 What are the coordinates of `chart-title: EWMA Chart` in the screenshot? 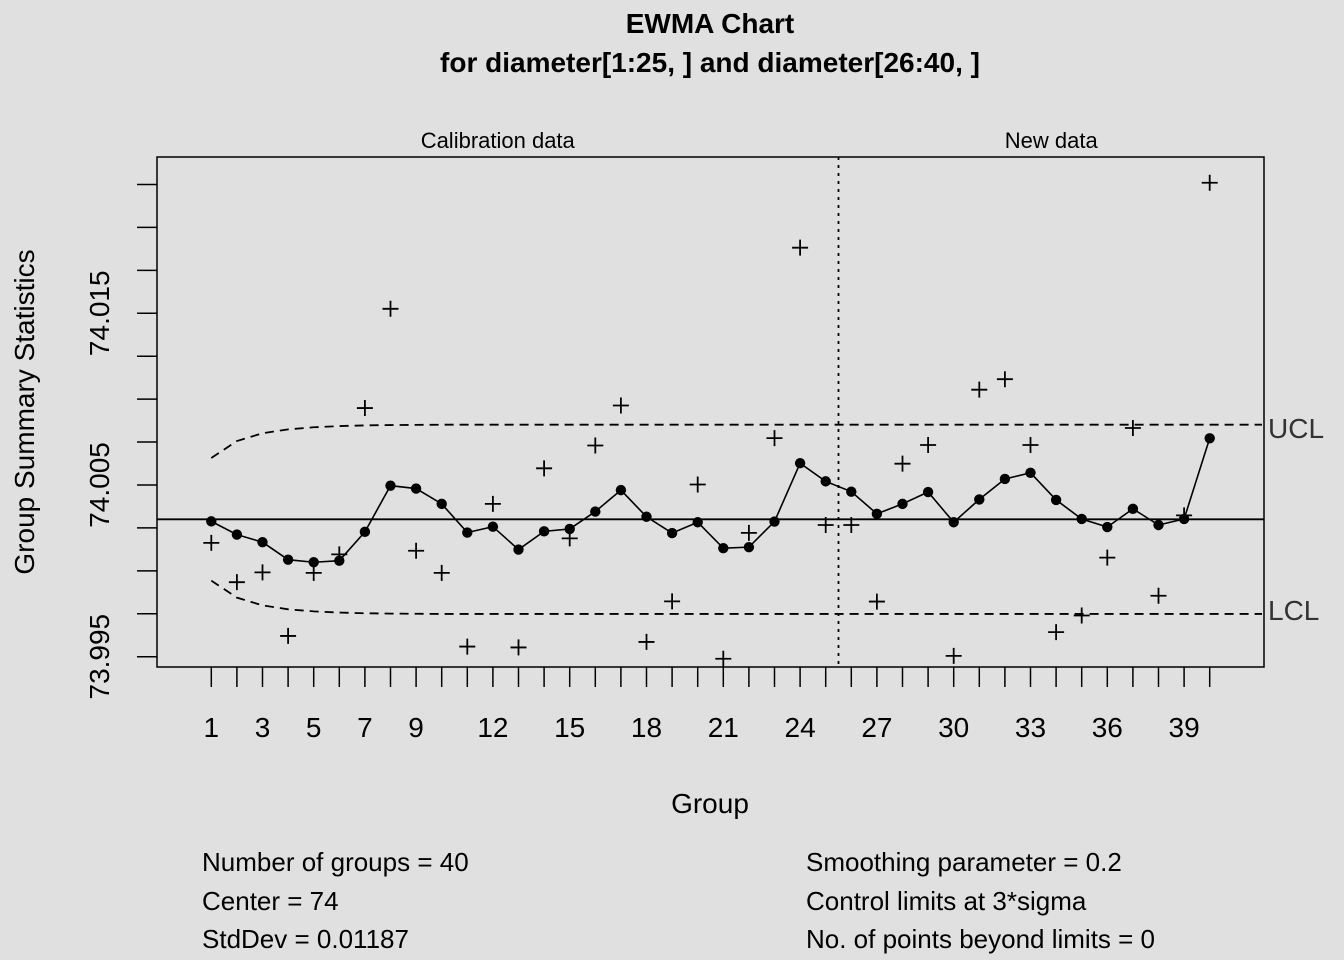 It's located at (710, 23).